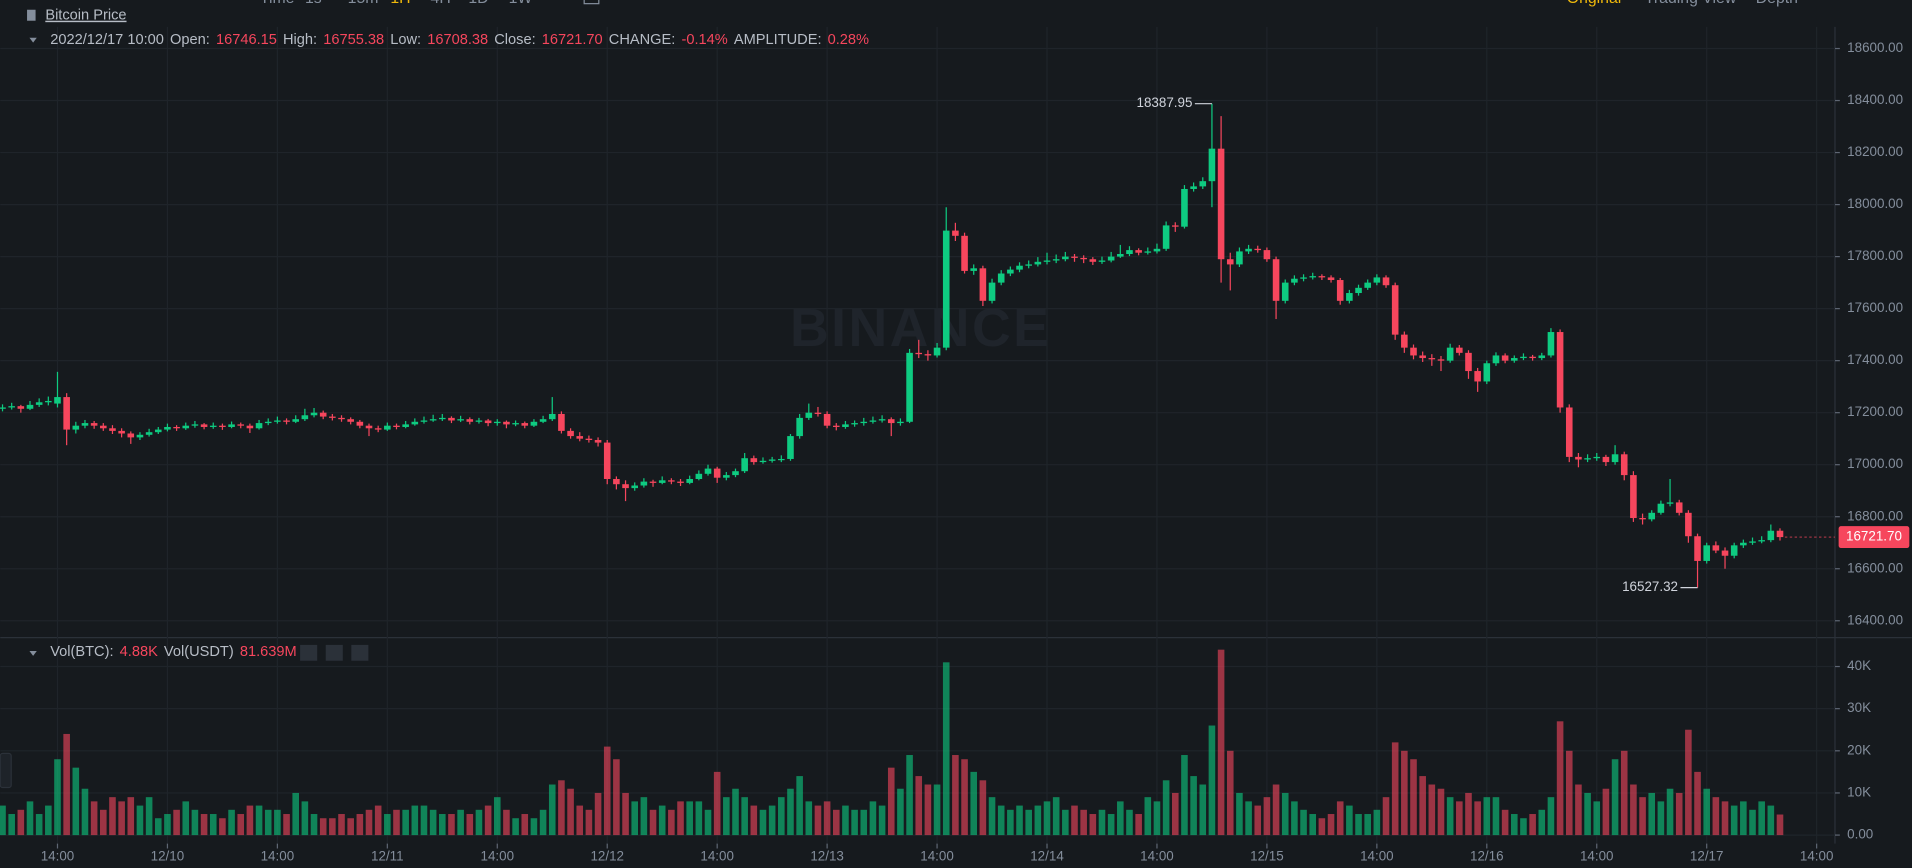  I want to click on interval-button: 4H, so click(441, 3).